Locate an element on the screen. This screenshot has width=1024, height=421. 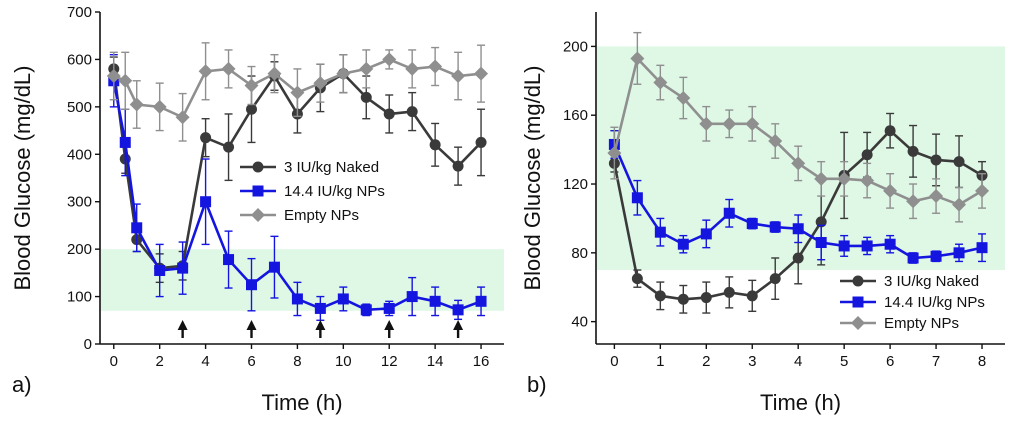
legend-entry: Empty NPs is located at coordinates (899, 323).